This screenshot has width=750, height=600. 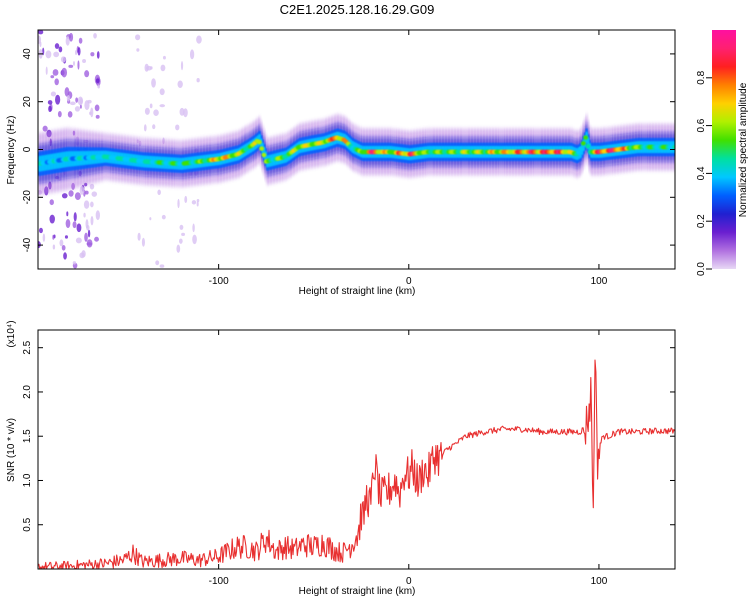 I want to click on y-tick-label: -40, so click(x=27, y=244).